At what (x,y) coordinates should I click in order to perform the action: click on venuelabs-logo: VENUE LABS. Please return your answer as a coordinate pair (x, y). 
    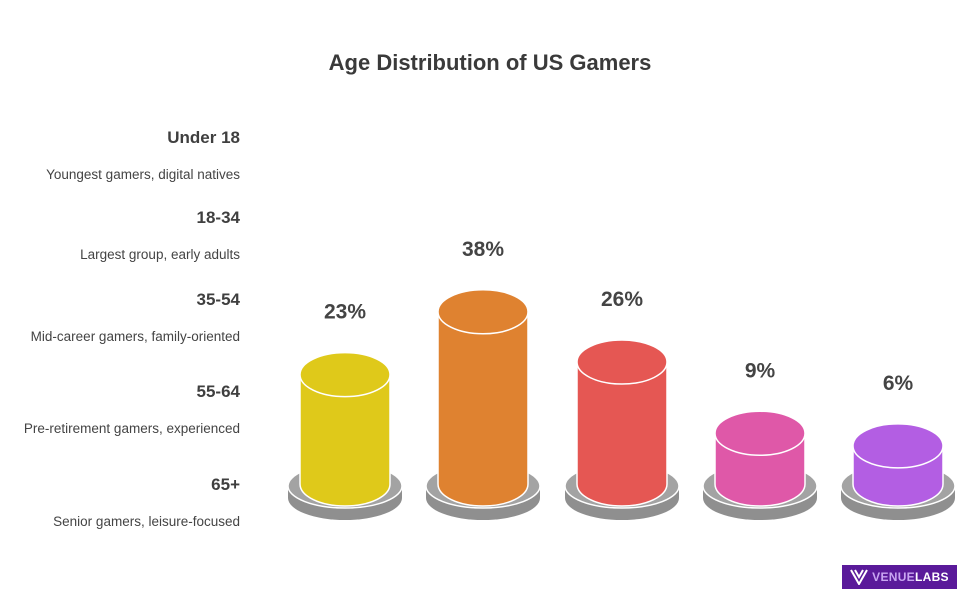
    Looking at the image, I should click on (899, 577).